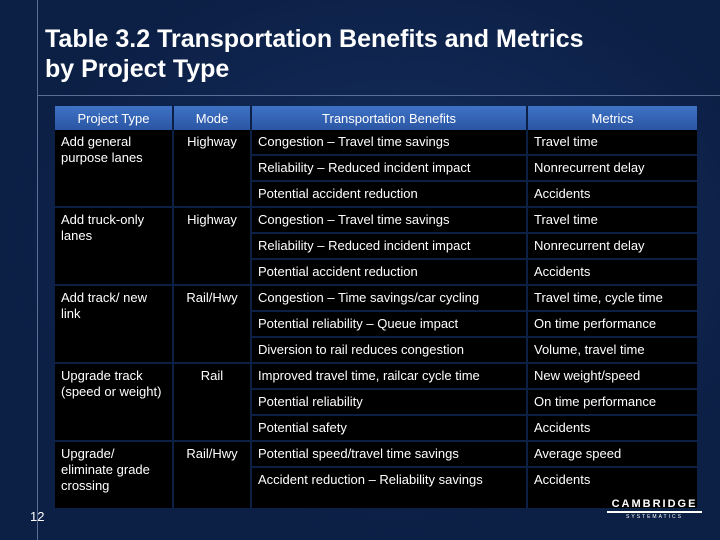  Describe the element at coordinates (114, 475) in the screenshot. I see `project-type-cell: Upgrade/ eliminate grade crossing` at that location.